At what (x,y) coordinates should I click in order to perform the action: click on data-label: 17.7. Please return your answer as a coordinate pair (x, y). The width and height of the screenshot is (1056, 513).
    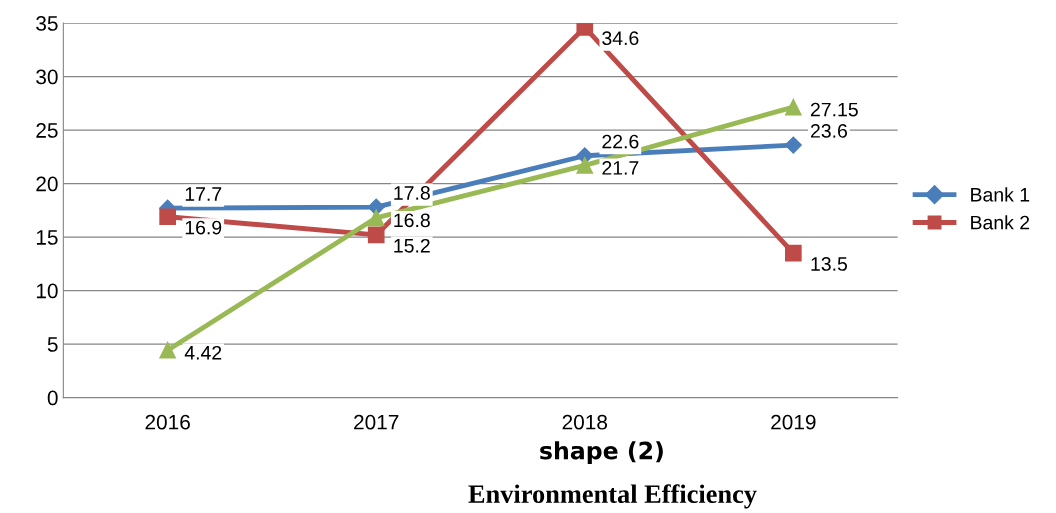
    Looking at the image, I should click on (203, 194).